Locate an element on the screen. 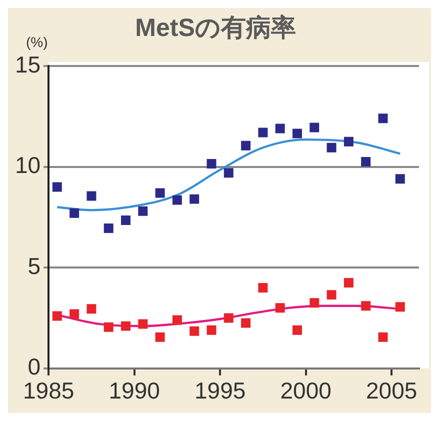 The width and height of the screenshot is (439, 421). x-tick-label: 2000 is located at coordinates (306, 391).